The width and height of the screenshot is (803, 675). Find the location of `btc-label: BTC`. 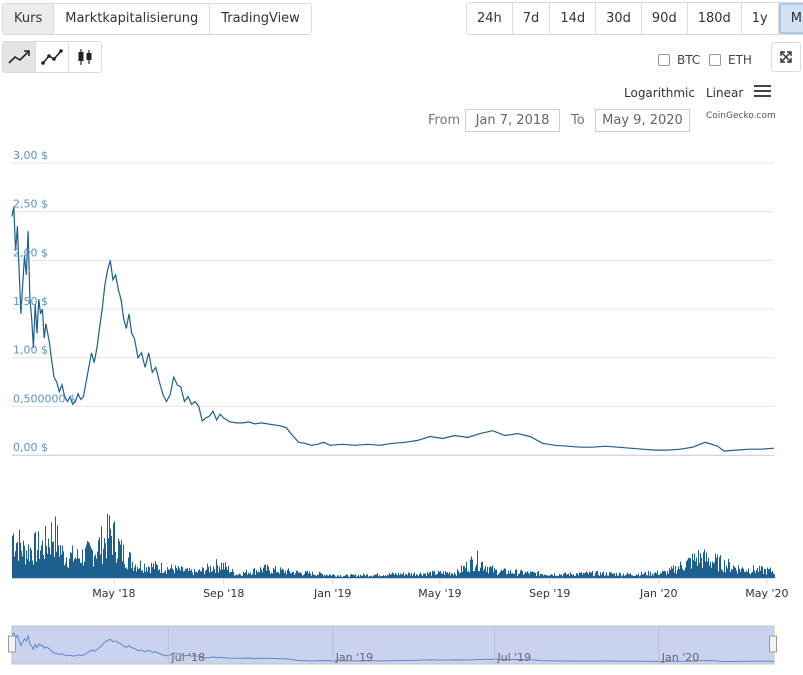

btc-label: BTC is located at coordinates (689, 60).